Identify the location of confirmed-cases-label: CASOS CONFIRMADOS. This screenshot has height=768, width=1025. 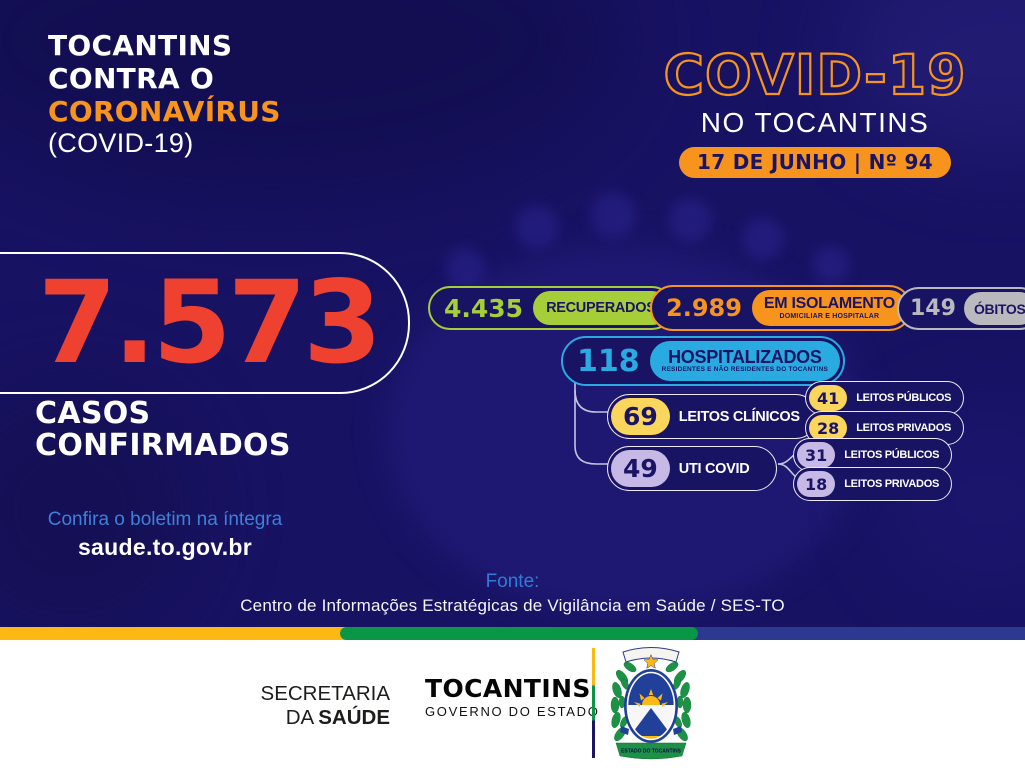
(163, 430).